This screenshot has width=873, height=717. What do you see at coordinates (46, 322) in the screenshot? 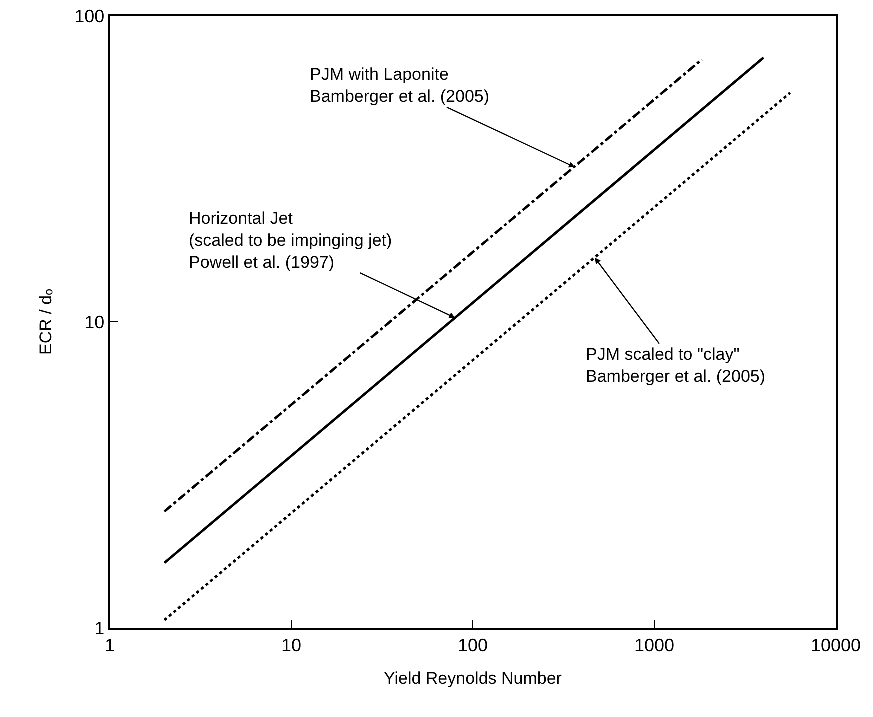
I see `y-axis-title: ECR / dₒ` at bounding box center [46, 322].